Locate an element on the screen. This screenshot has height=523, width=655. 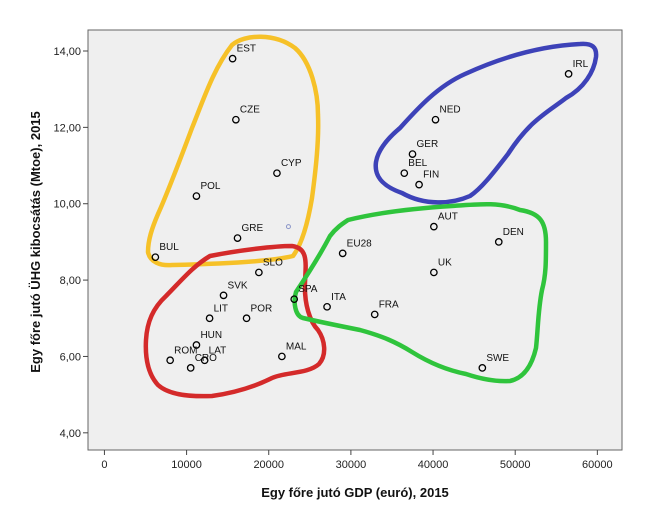
point-label: ROM is located at coordinates (185, 350).